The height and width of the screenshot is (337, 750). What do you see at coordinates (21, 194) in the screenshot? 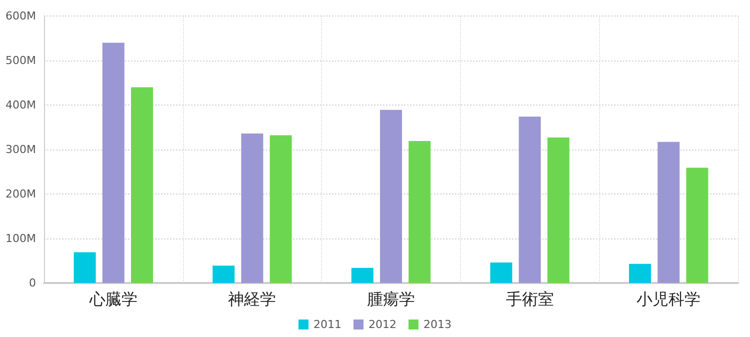
I see `y-tick-label: 200M` at bounding box center [21, 194].